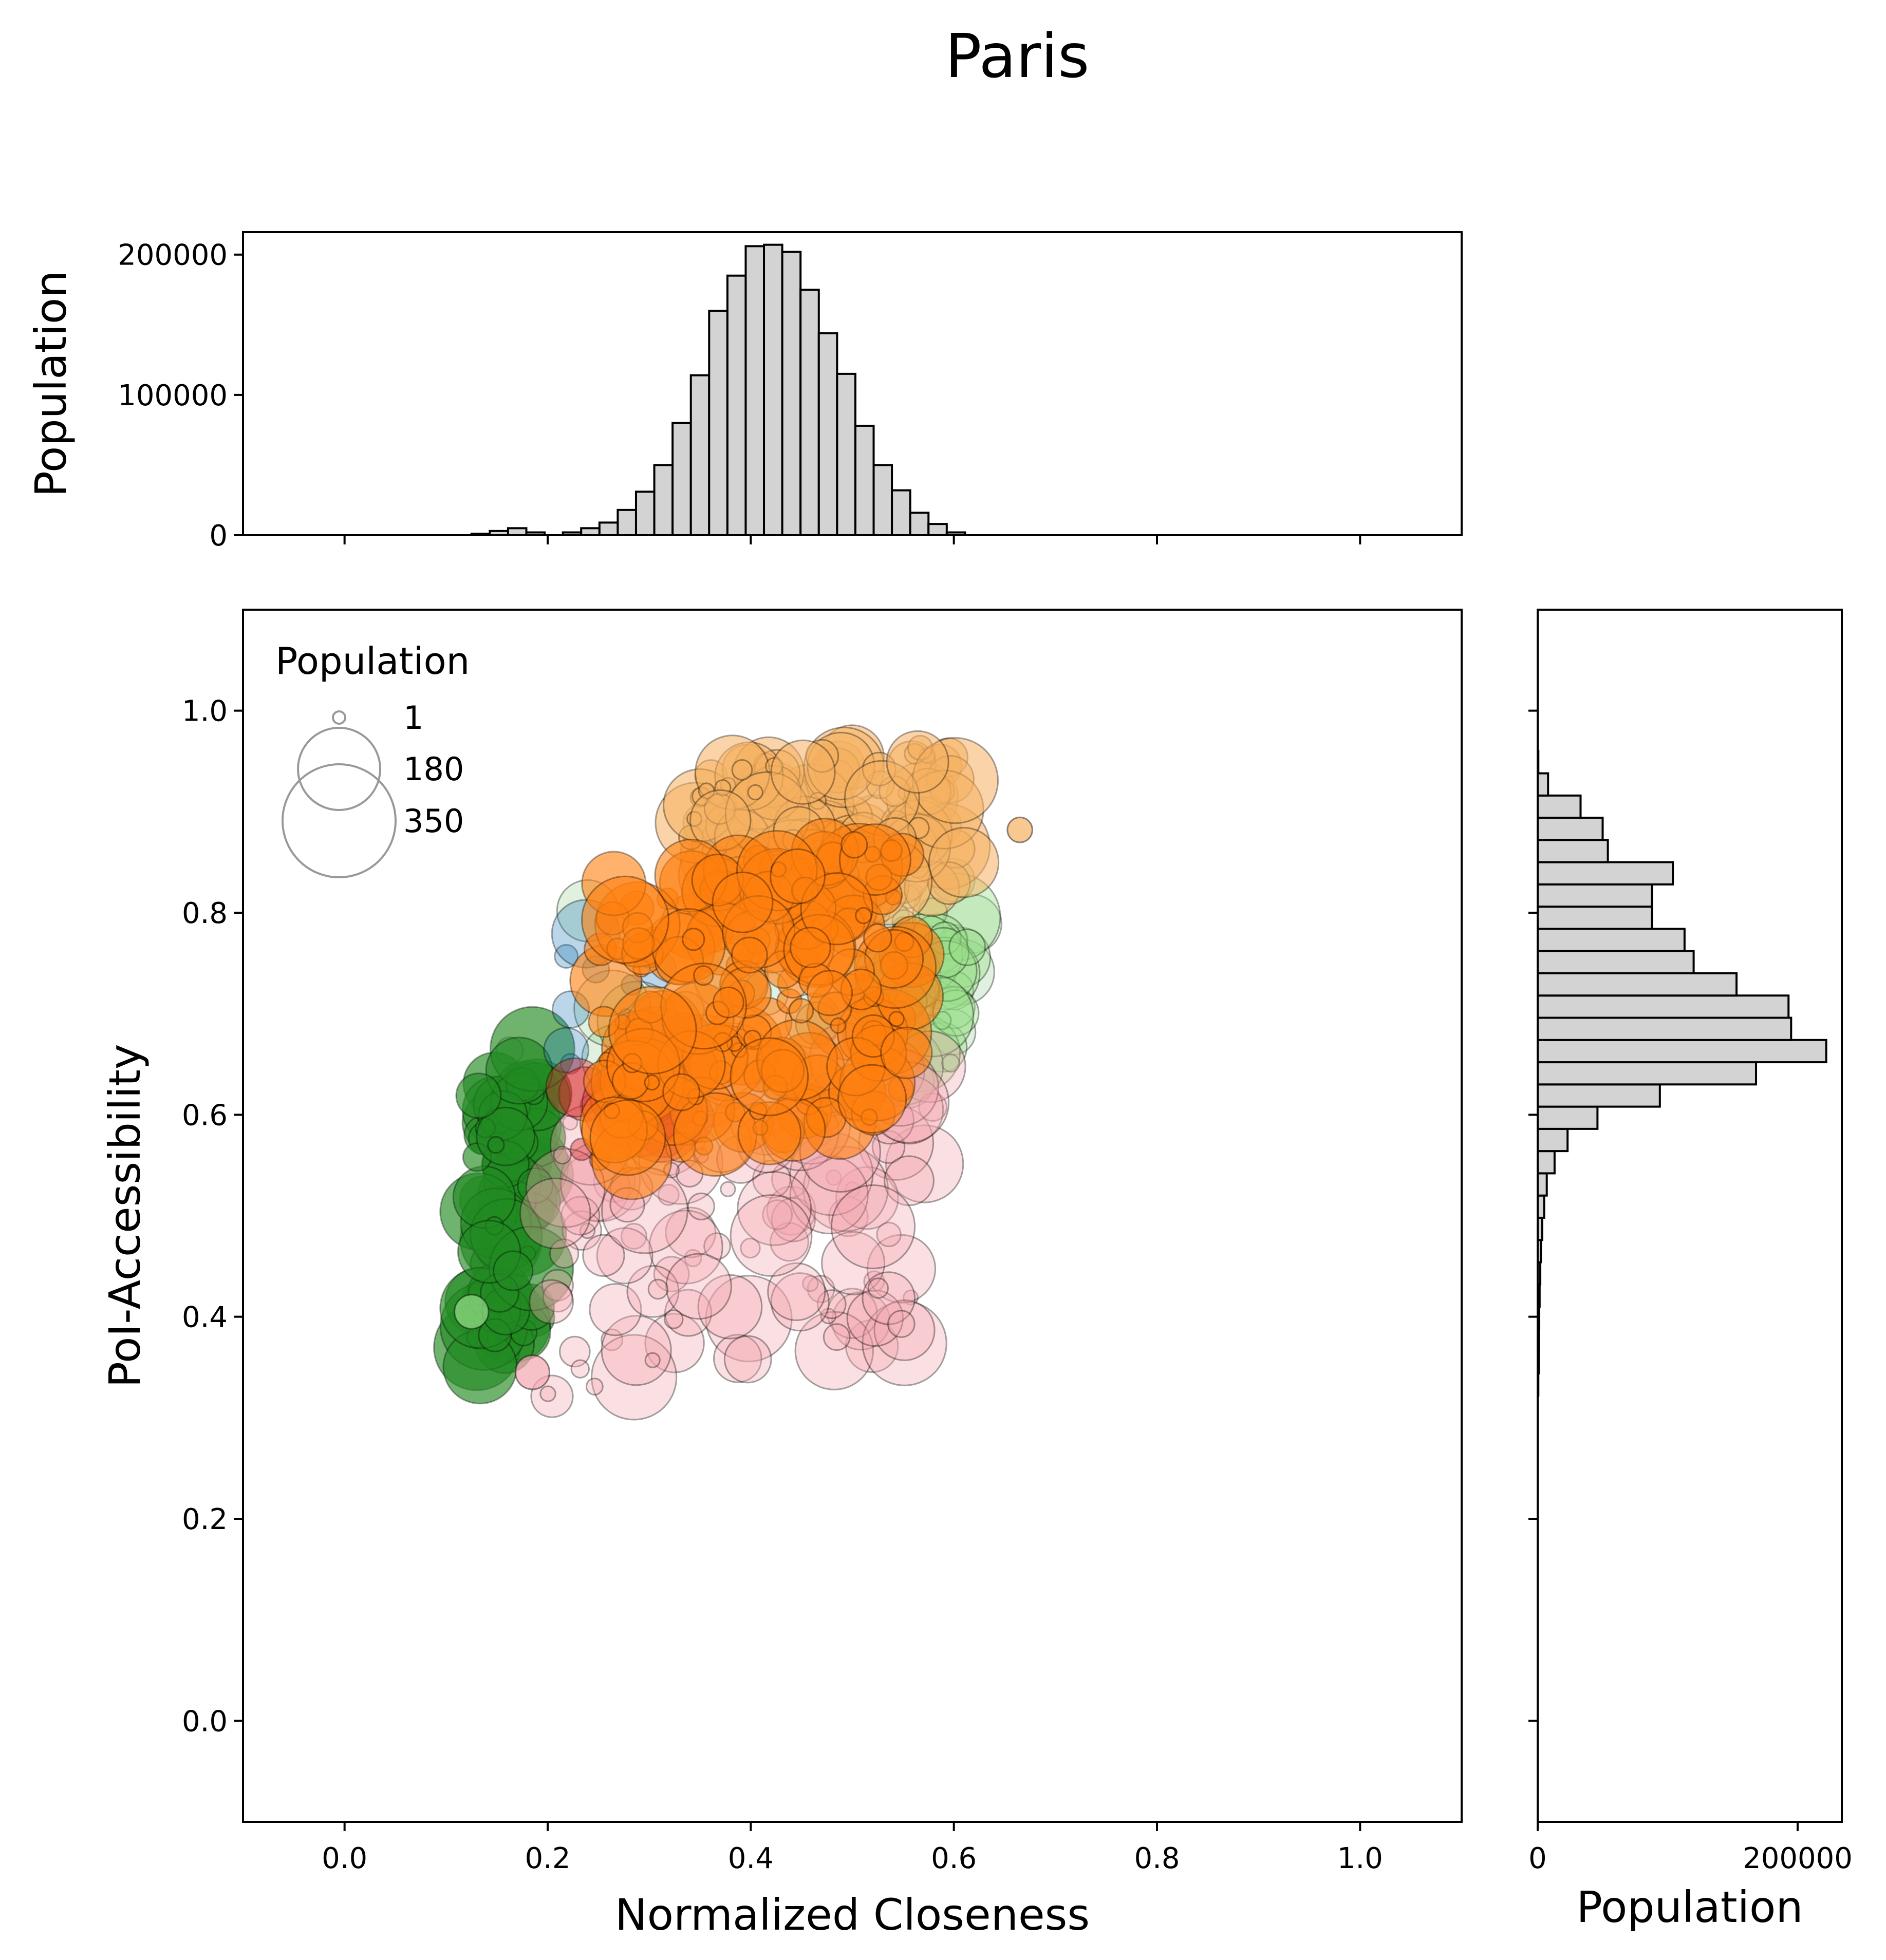  What do you see at coordinates (205, 1317) in the screenshot?
I see `y-tick-label: 0.4` at bounding box center [205, 1317].